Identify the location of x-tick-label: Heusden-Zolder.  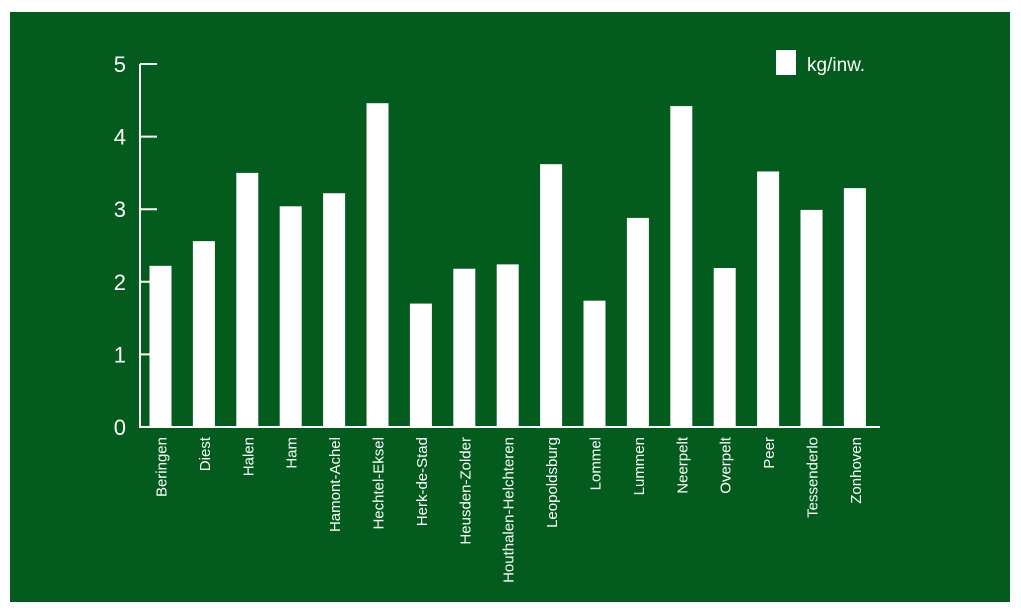
(465, 491).